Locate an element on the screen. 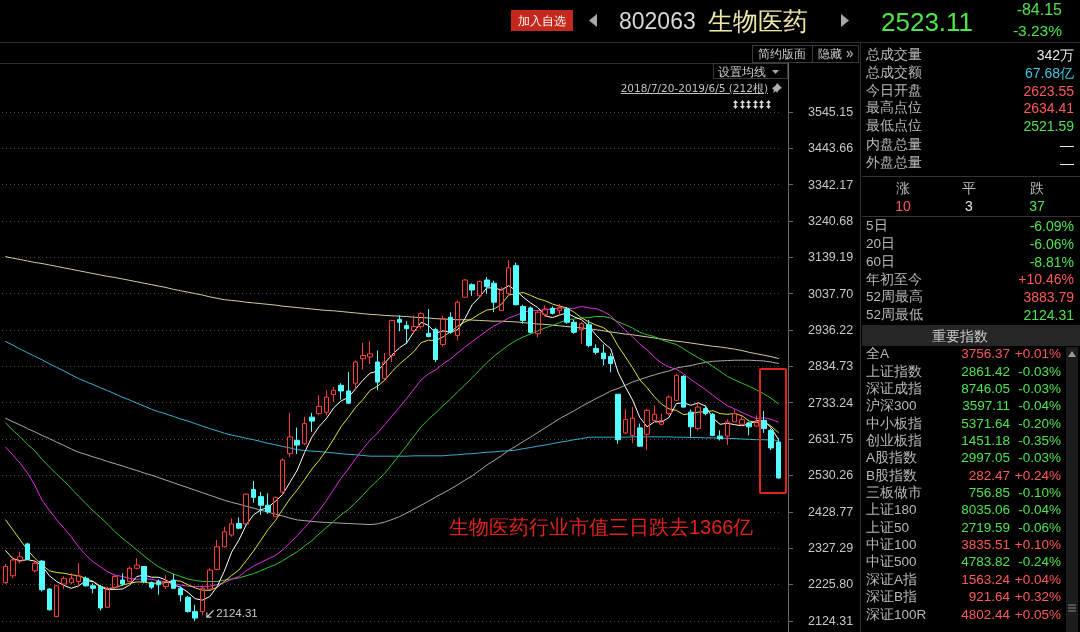 Image resolution: width=1080 pixels, height=632 pixels. y-tick-label: 2124.31 is located at coordinates (831, 620).